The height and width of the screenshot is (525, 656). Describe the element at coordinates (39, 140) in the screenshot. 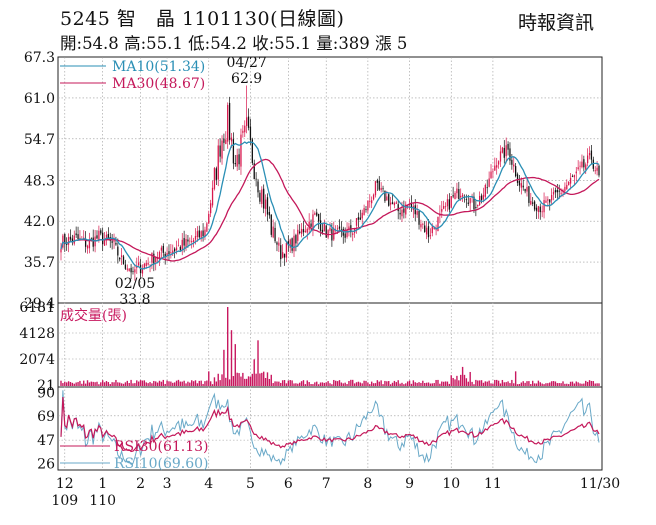

I see `price-tick-label: 54.7` at that location.